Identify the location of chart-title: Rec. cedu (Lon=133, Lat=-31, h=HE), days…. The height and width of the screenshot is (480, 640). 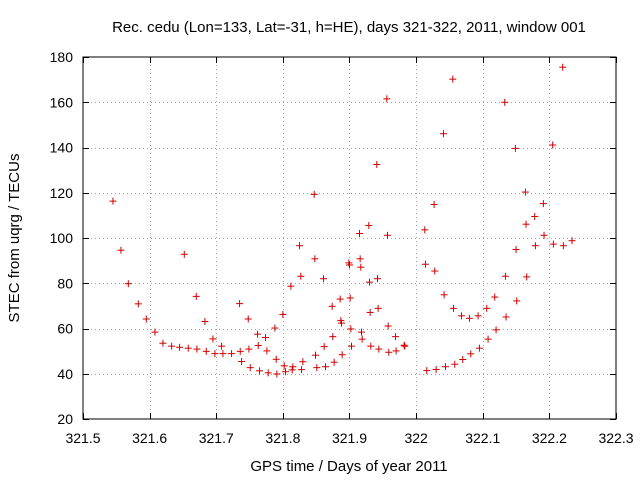
(349, 27).